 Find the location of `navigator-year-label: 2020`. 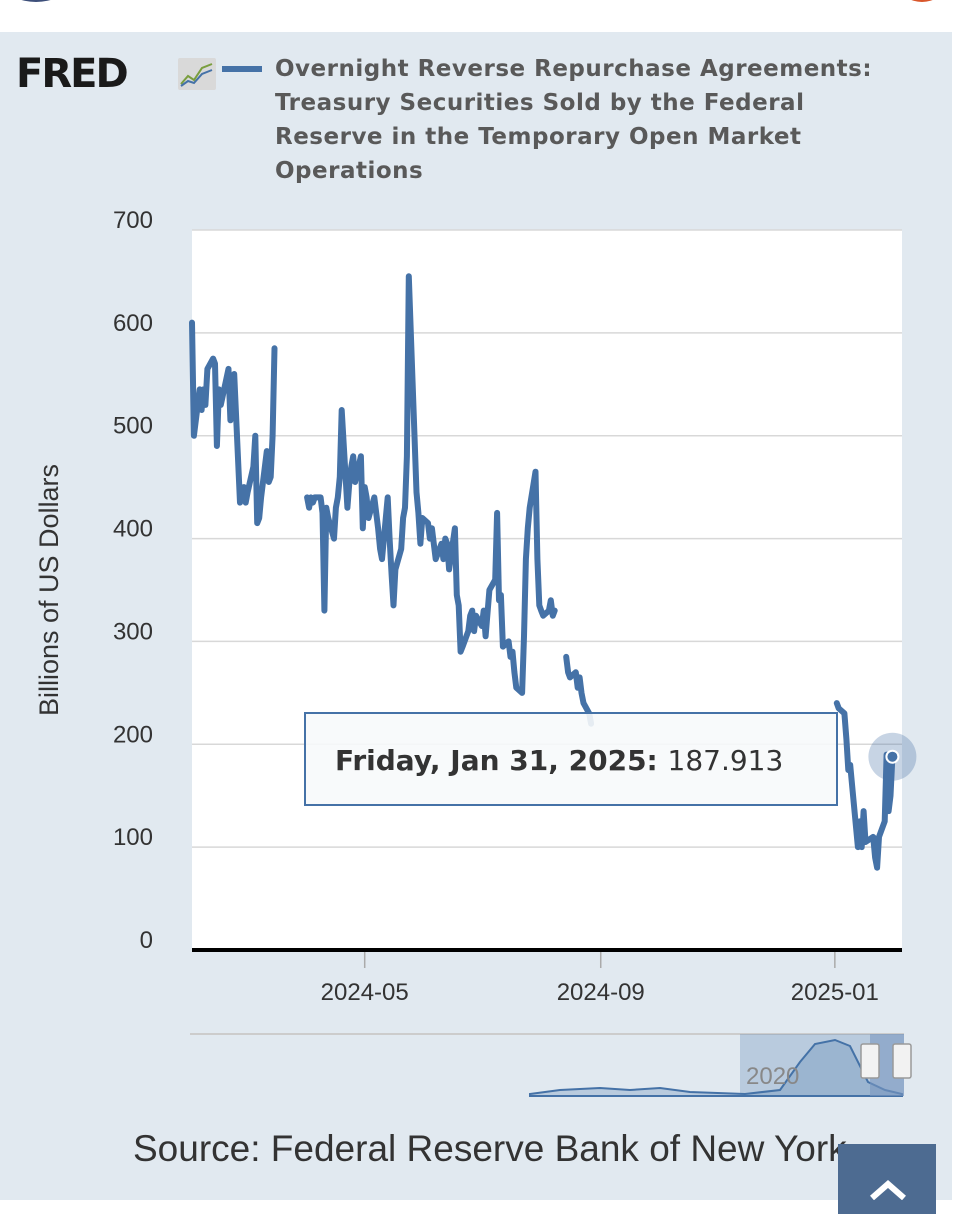

navigator-year-label: 2020 is located at coordinates (772, 1076).